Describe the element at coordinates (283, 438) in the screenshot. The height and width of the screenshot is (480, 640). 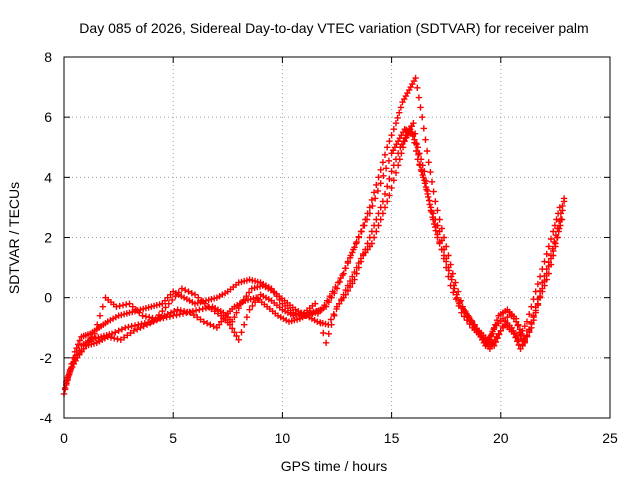
I see `x-tick-label: 10` at that location.